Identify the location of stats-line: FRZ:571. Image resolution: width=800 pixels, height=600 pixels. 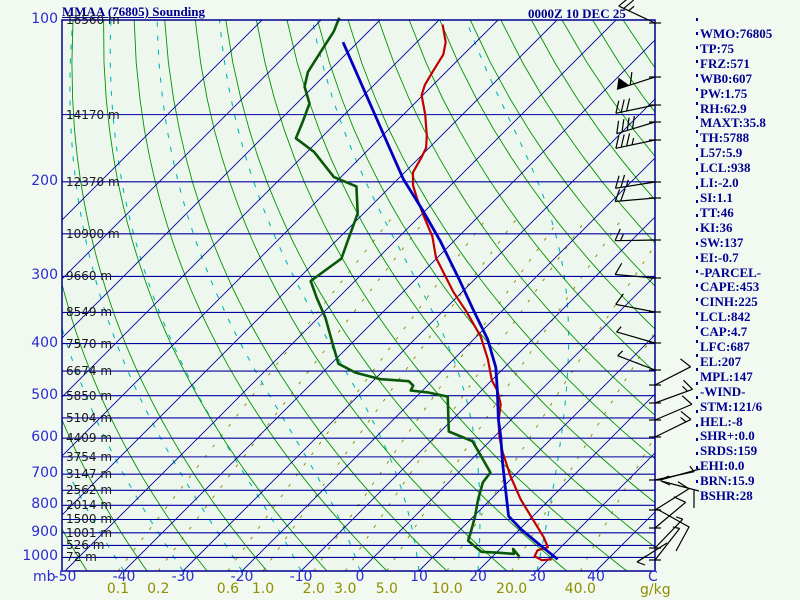
(725, 63).